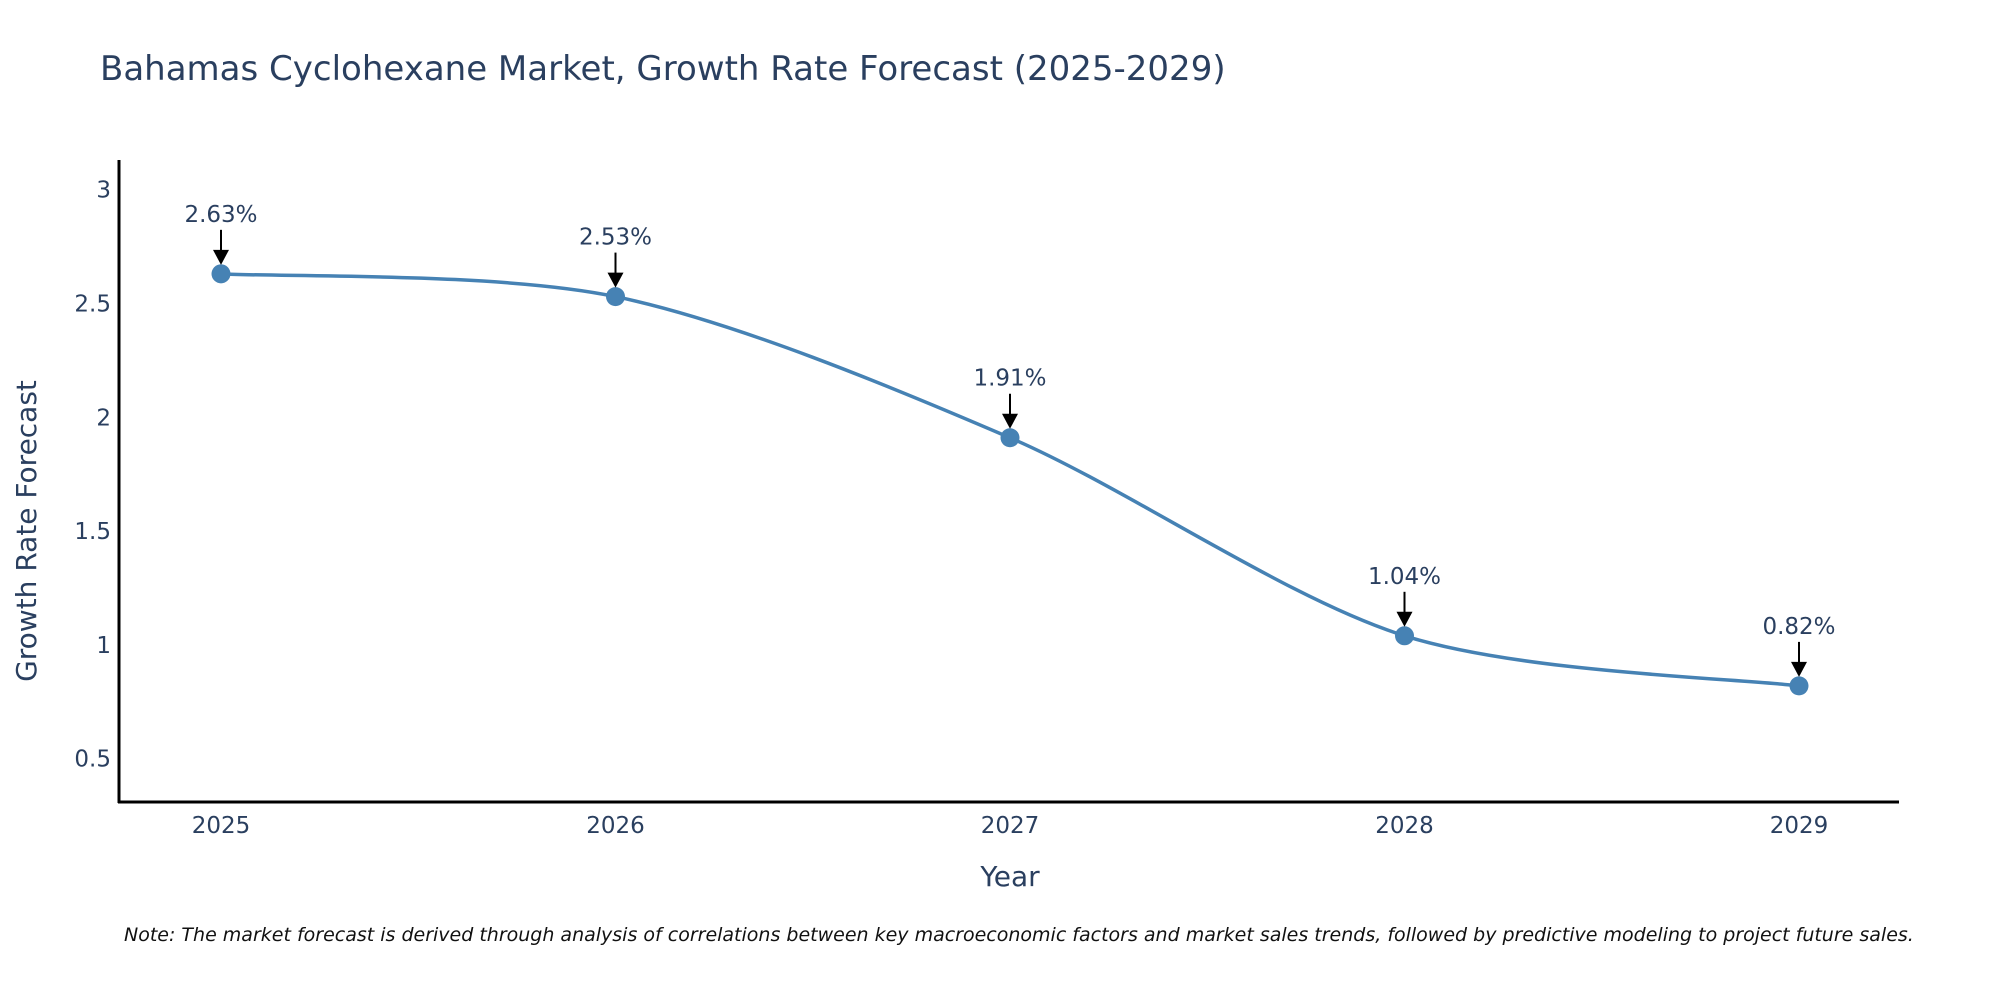 Image resolution: width=2000 pixels, height=1000 pixels. Describe the element at coordinates (103, 418) in the screenshot. I see `y-tick-label: 2` at that location.